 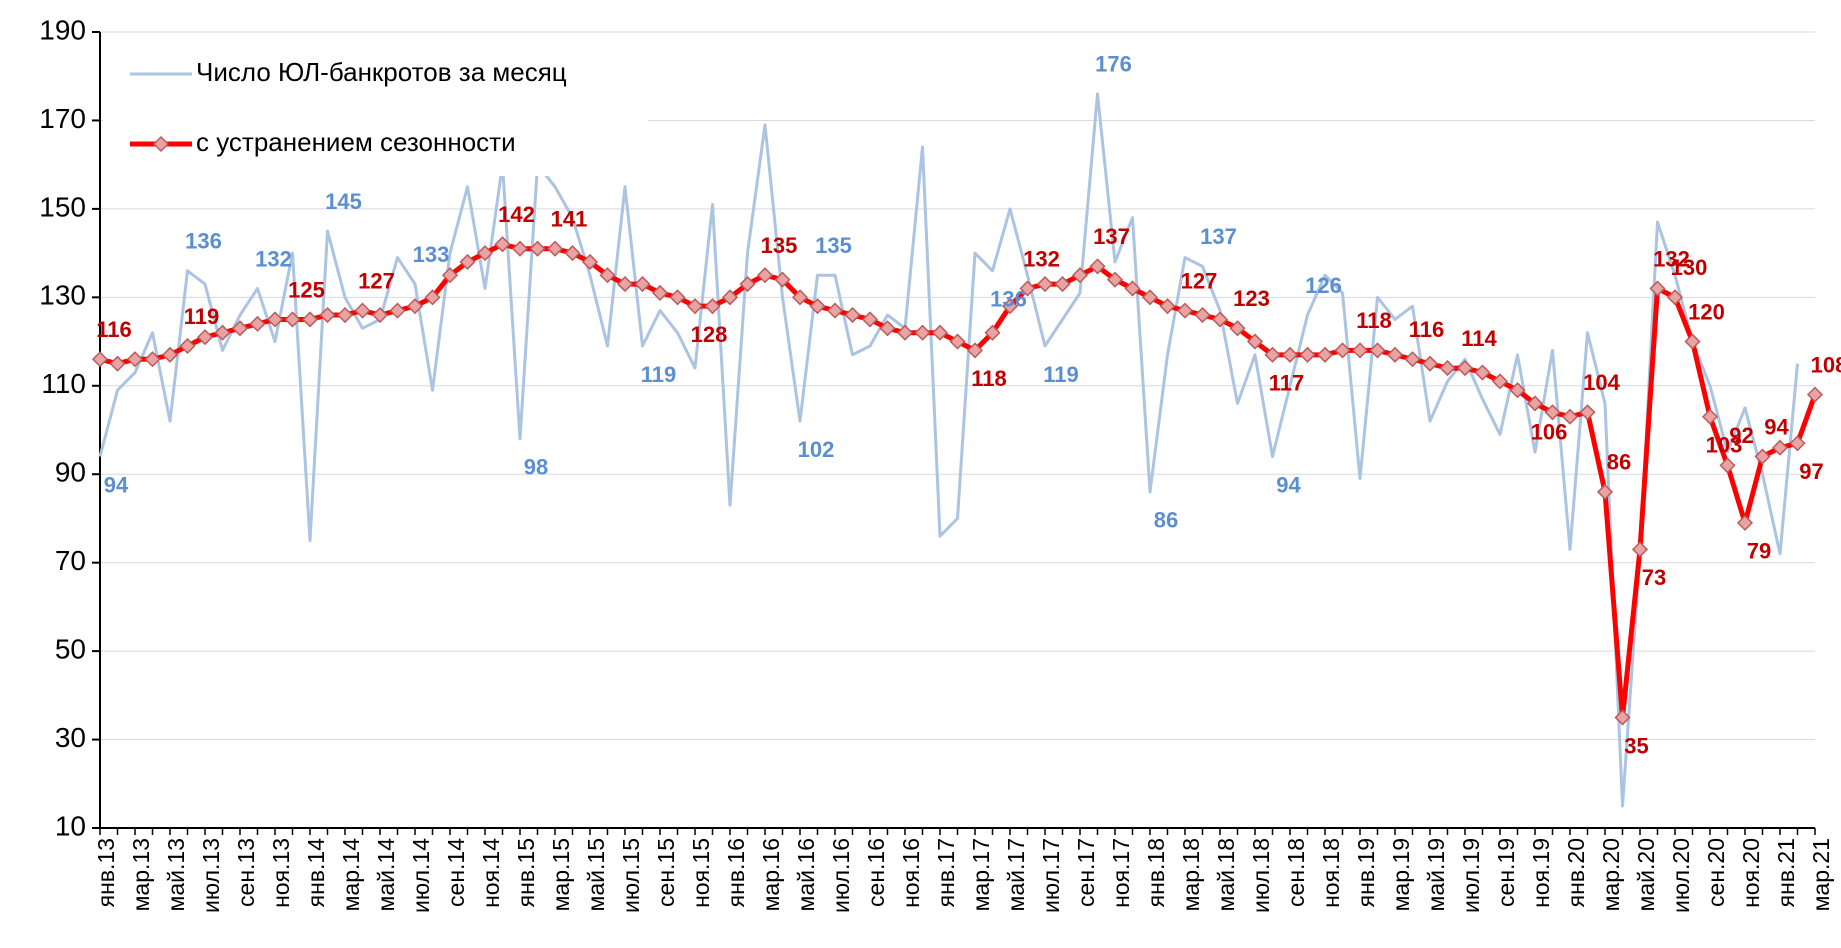 I want to click on x-tick-label: мар.15, so click(x=561, y=874).